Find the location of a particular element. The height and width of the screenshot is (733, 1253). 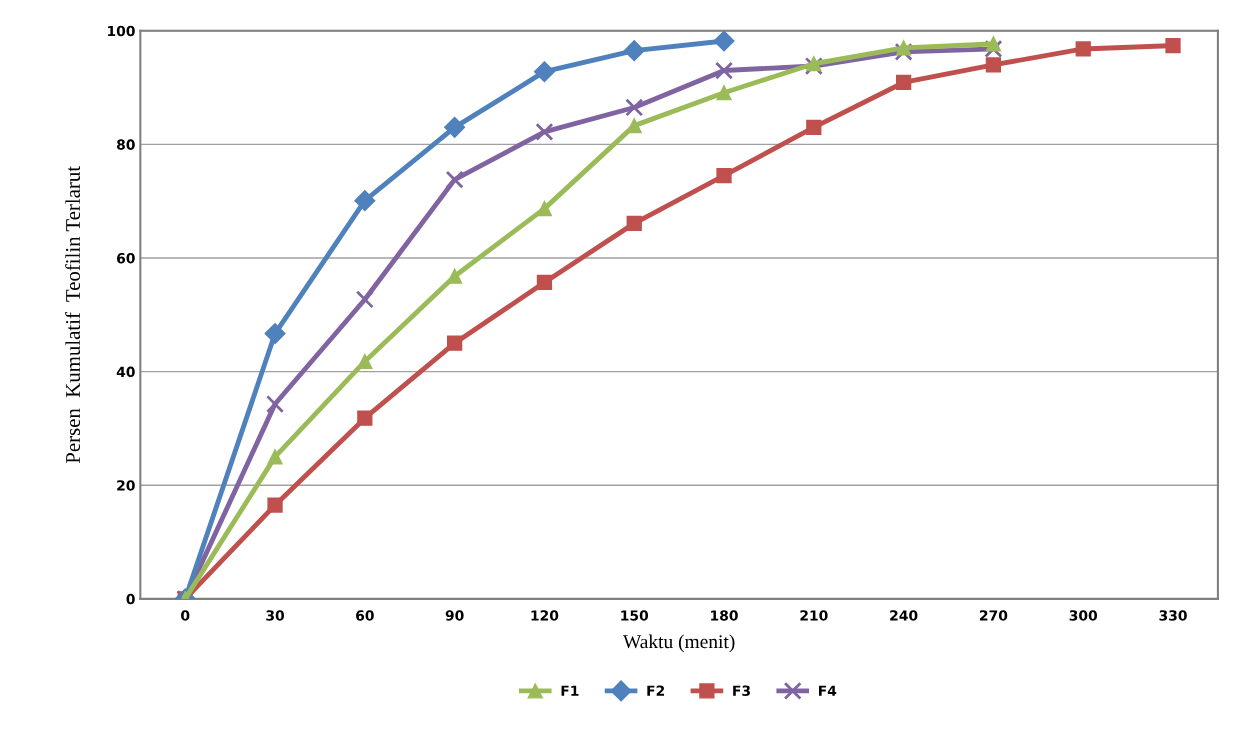

y-tick-label: 40 is located at coordinates (125, 372).